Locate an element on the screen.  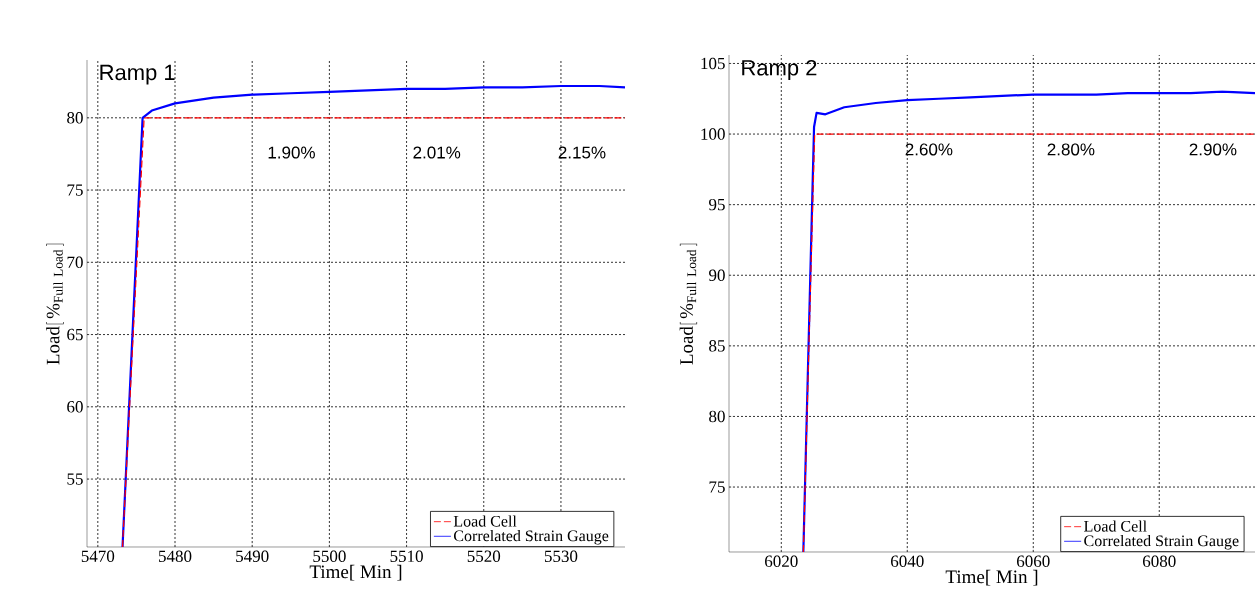
annotation: 2.15% is located at coordinates (582, 152).